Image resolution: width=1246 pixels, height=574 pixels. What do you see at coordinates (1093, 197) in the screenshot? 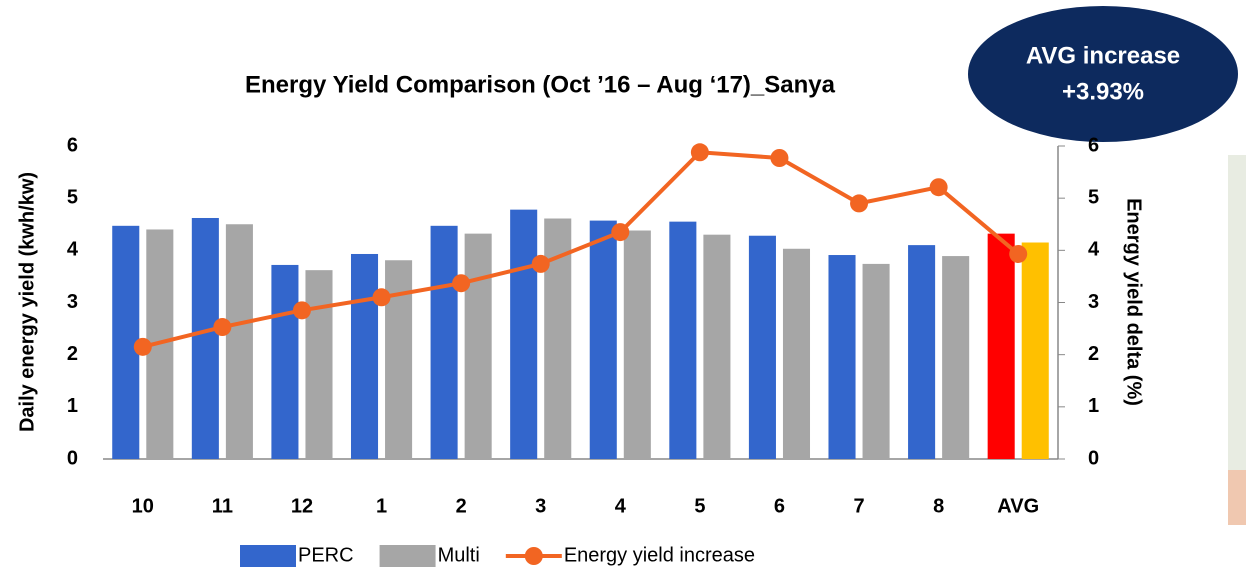
I see `y2-tick-label: 5` at bounding box center [1093, 197].